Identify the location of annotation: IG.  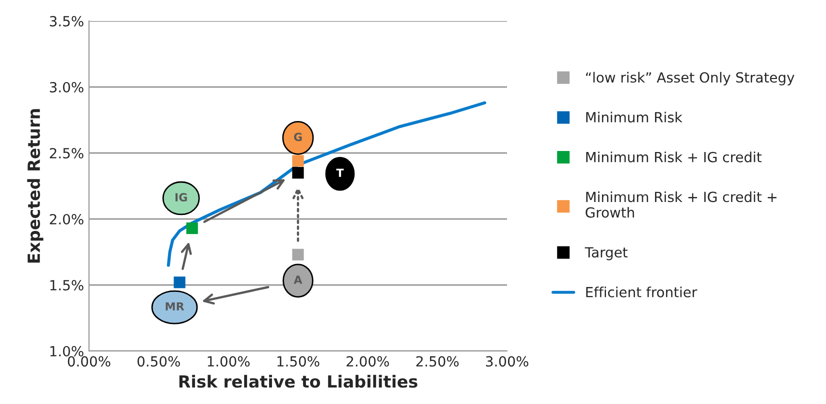
(181, 197).